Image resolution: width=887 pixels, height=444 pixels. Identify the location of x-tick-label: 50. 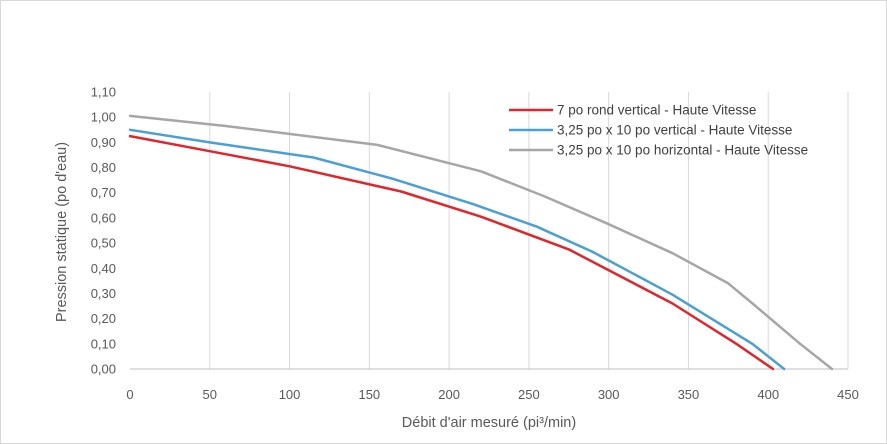
(210, 394).